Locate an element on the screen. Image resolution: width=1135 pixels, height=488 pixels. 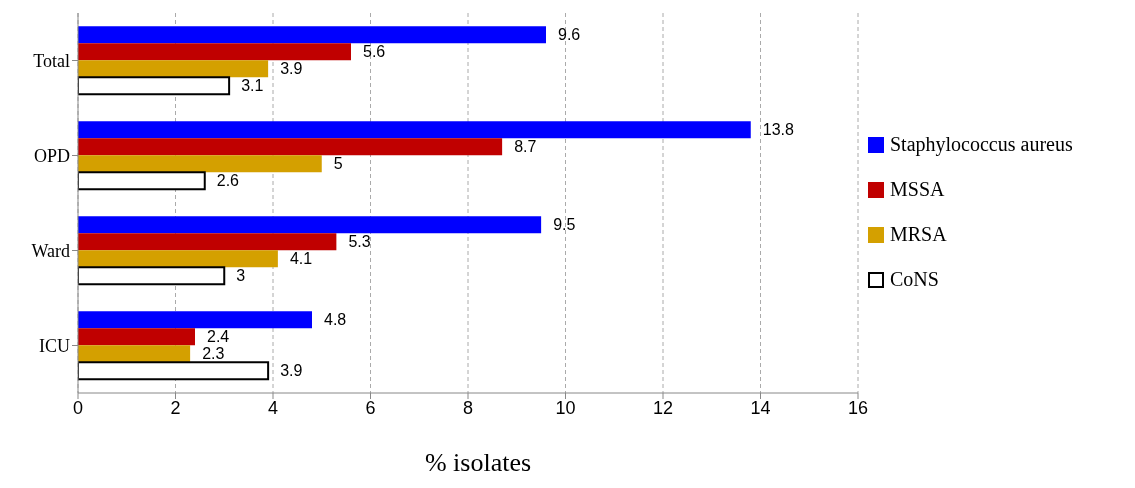
x-tick-label: 14 is located at coordinates (760, 407).